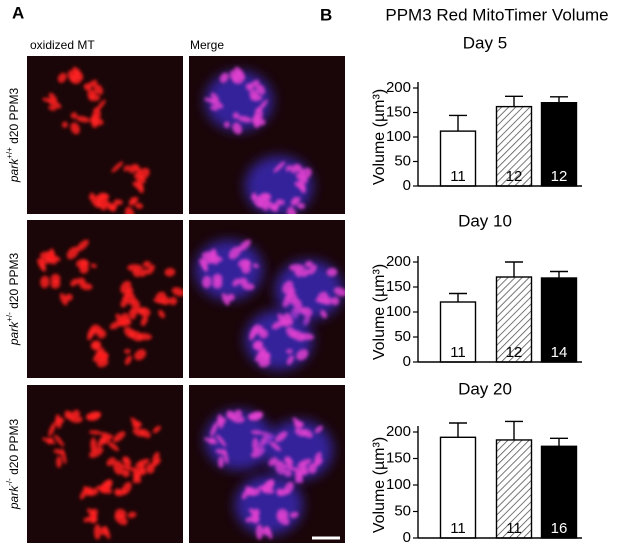  I want to click on gene-name: park, so click(14, 497).